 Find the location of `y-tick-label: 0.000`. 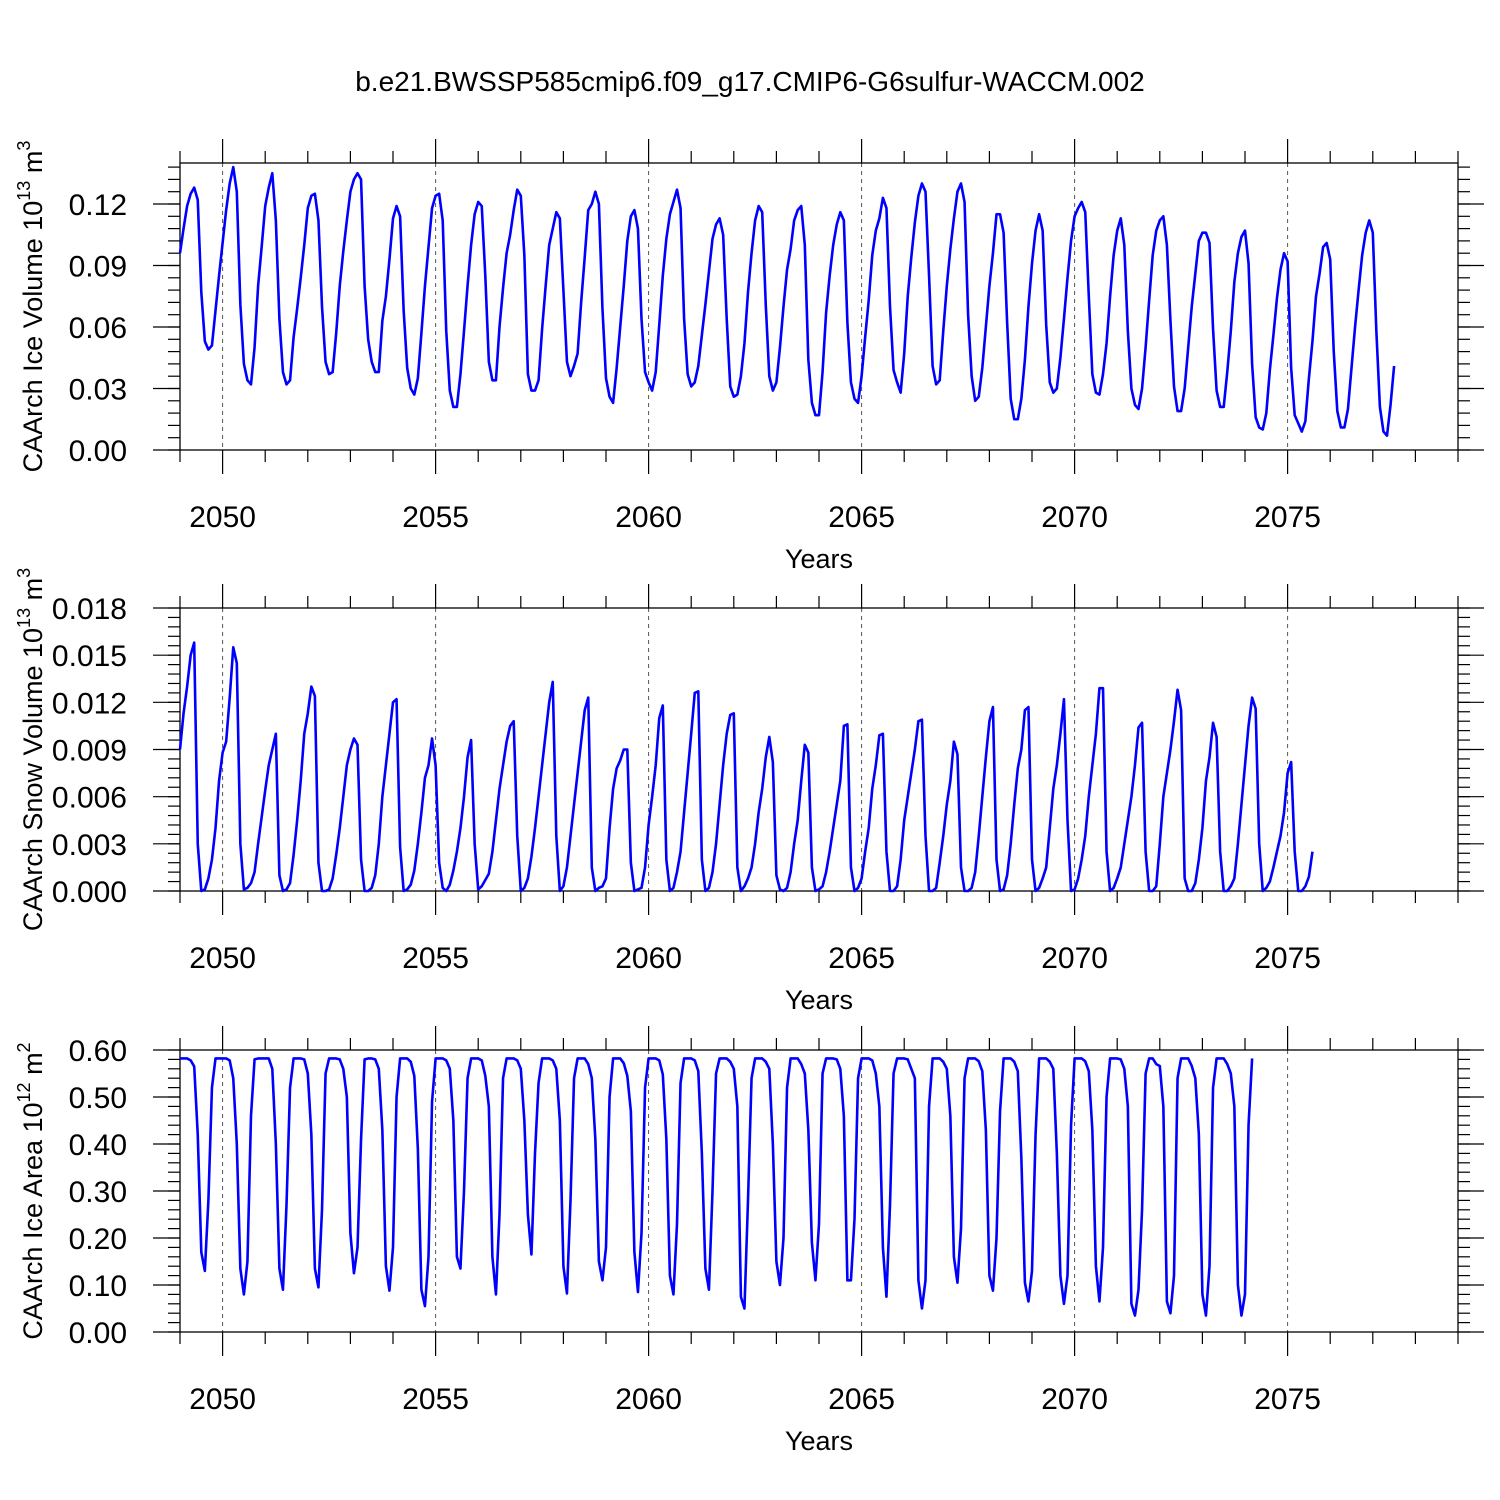

y-tick-label: 0.000 is located at coordinates (89, 892).